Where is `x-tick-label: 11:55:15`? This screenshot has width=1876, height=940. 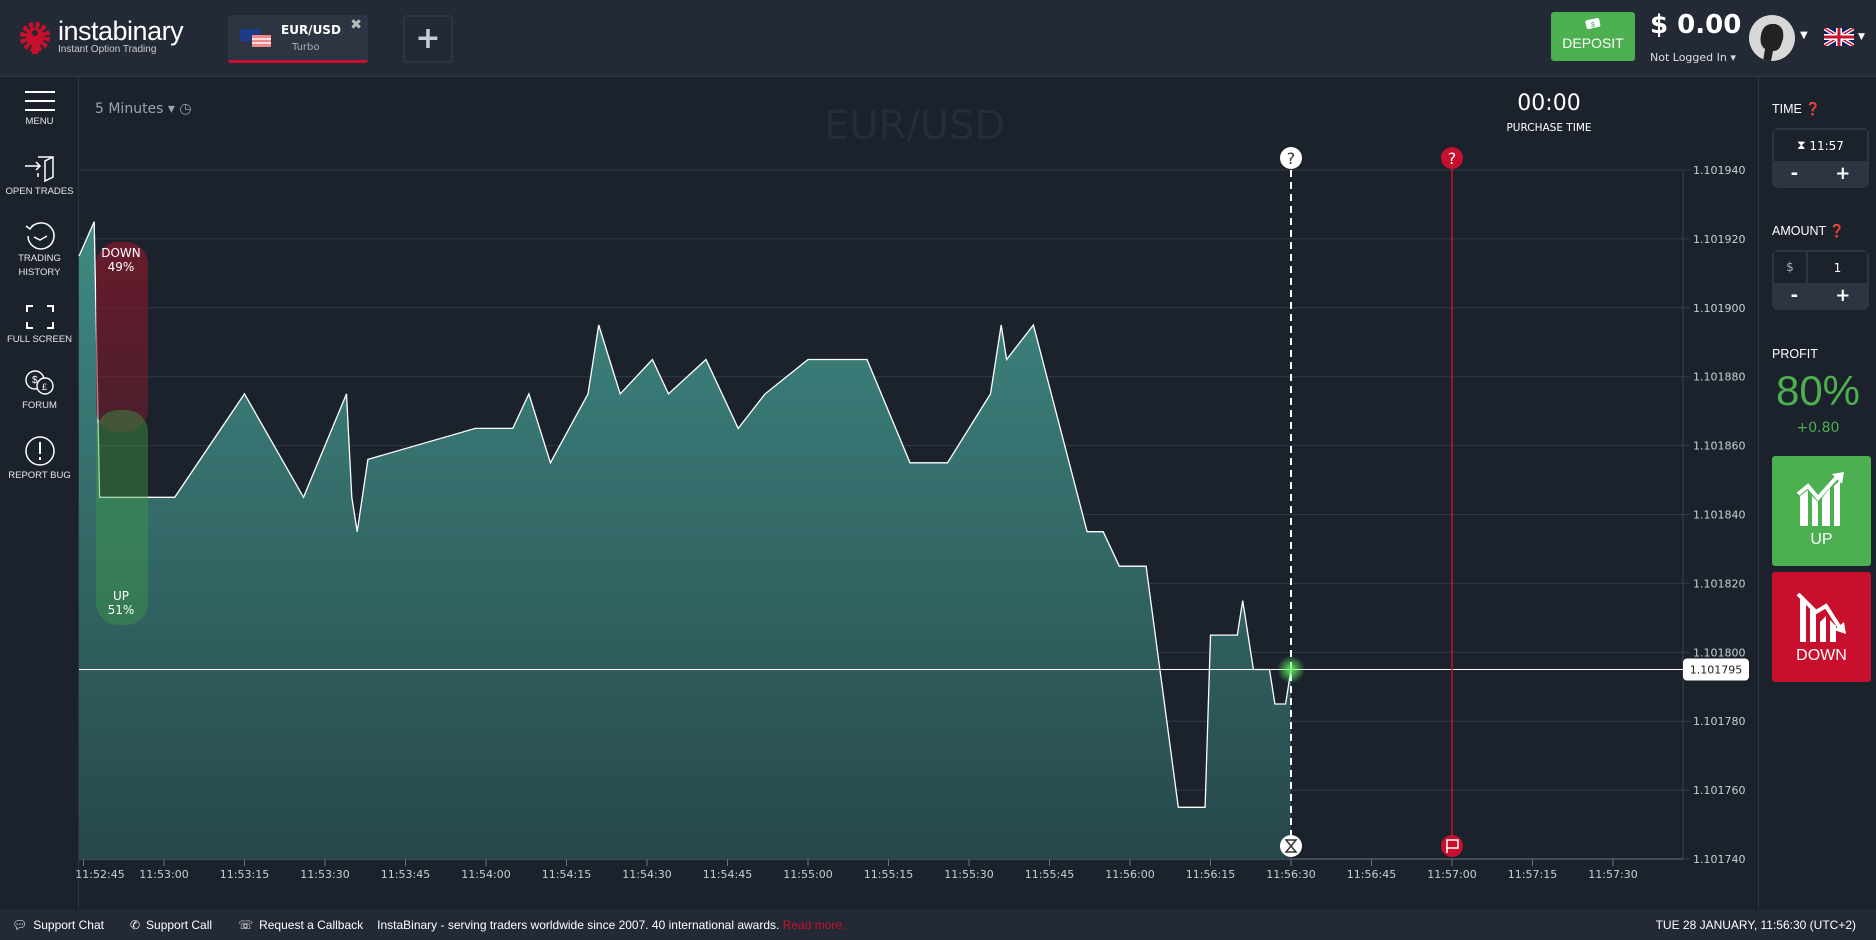 x-tick-label: 11:55:15 is located at coordinates (888, 874).